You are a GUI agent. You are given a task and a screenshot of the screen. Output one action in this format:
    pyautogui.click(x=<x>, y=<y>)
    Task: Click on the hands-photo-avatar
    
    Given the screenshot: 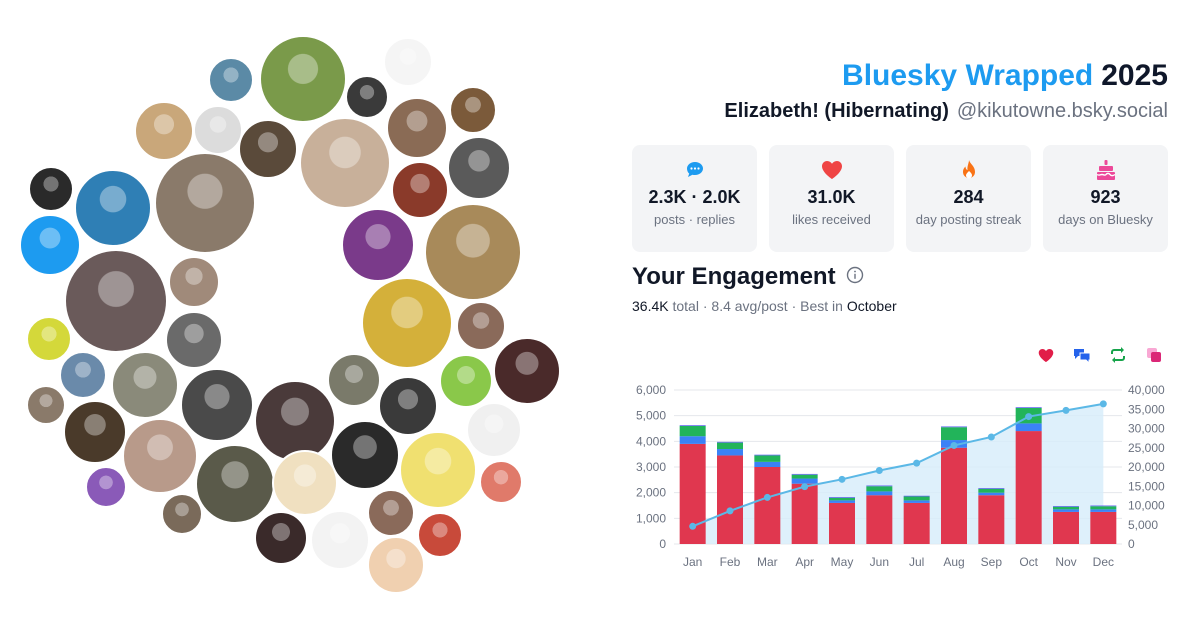 What is the action you would take?
    pyautogui.click(x=268, y=149)
    